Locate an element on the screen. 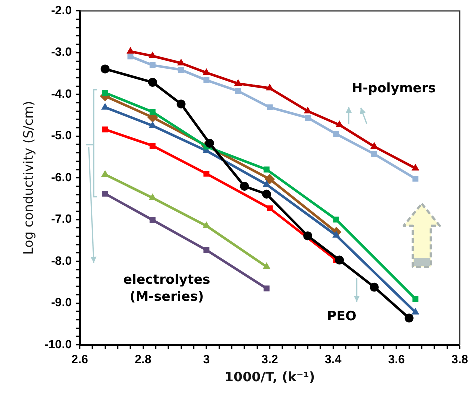 The width and height of the screenshot is (474, 411). y-tick-label: -3.0 is located at coordinates (61, 52).